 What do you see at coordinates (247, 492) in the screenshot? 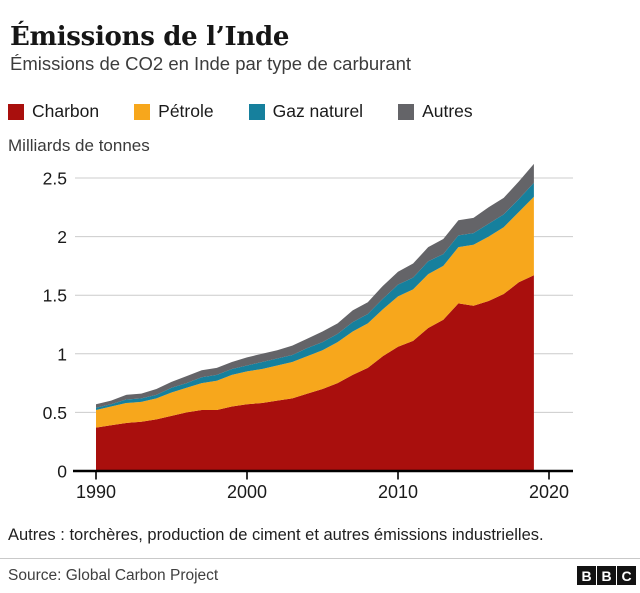
I see `x-tick-label: 2000` at bounding box center [247, 492].